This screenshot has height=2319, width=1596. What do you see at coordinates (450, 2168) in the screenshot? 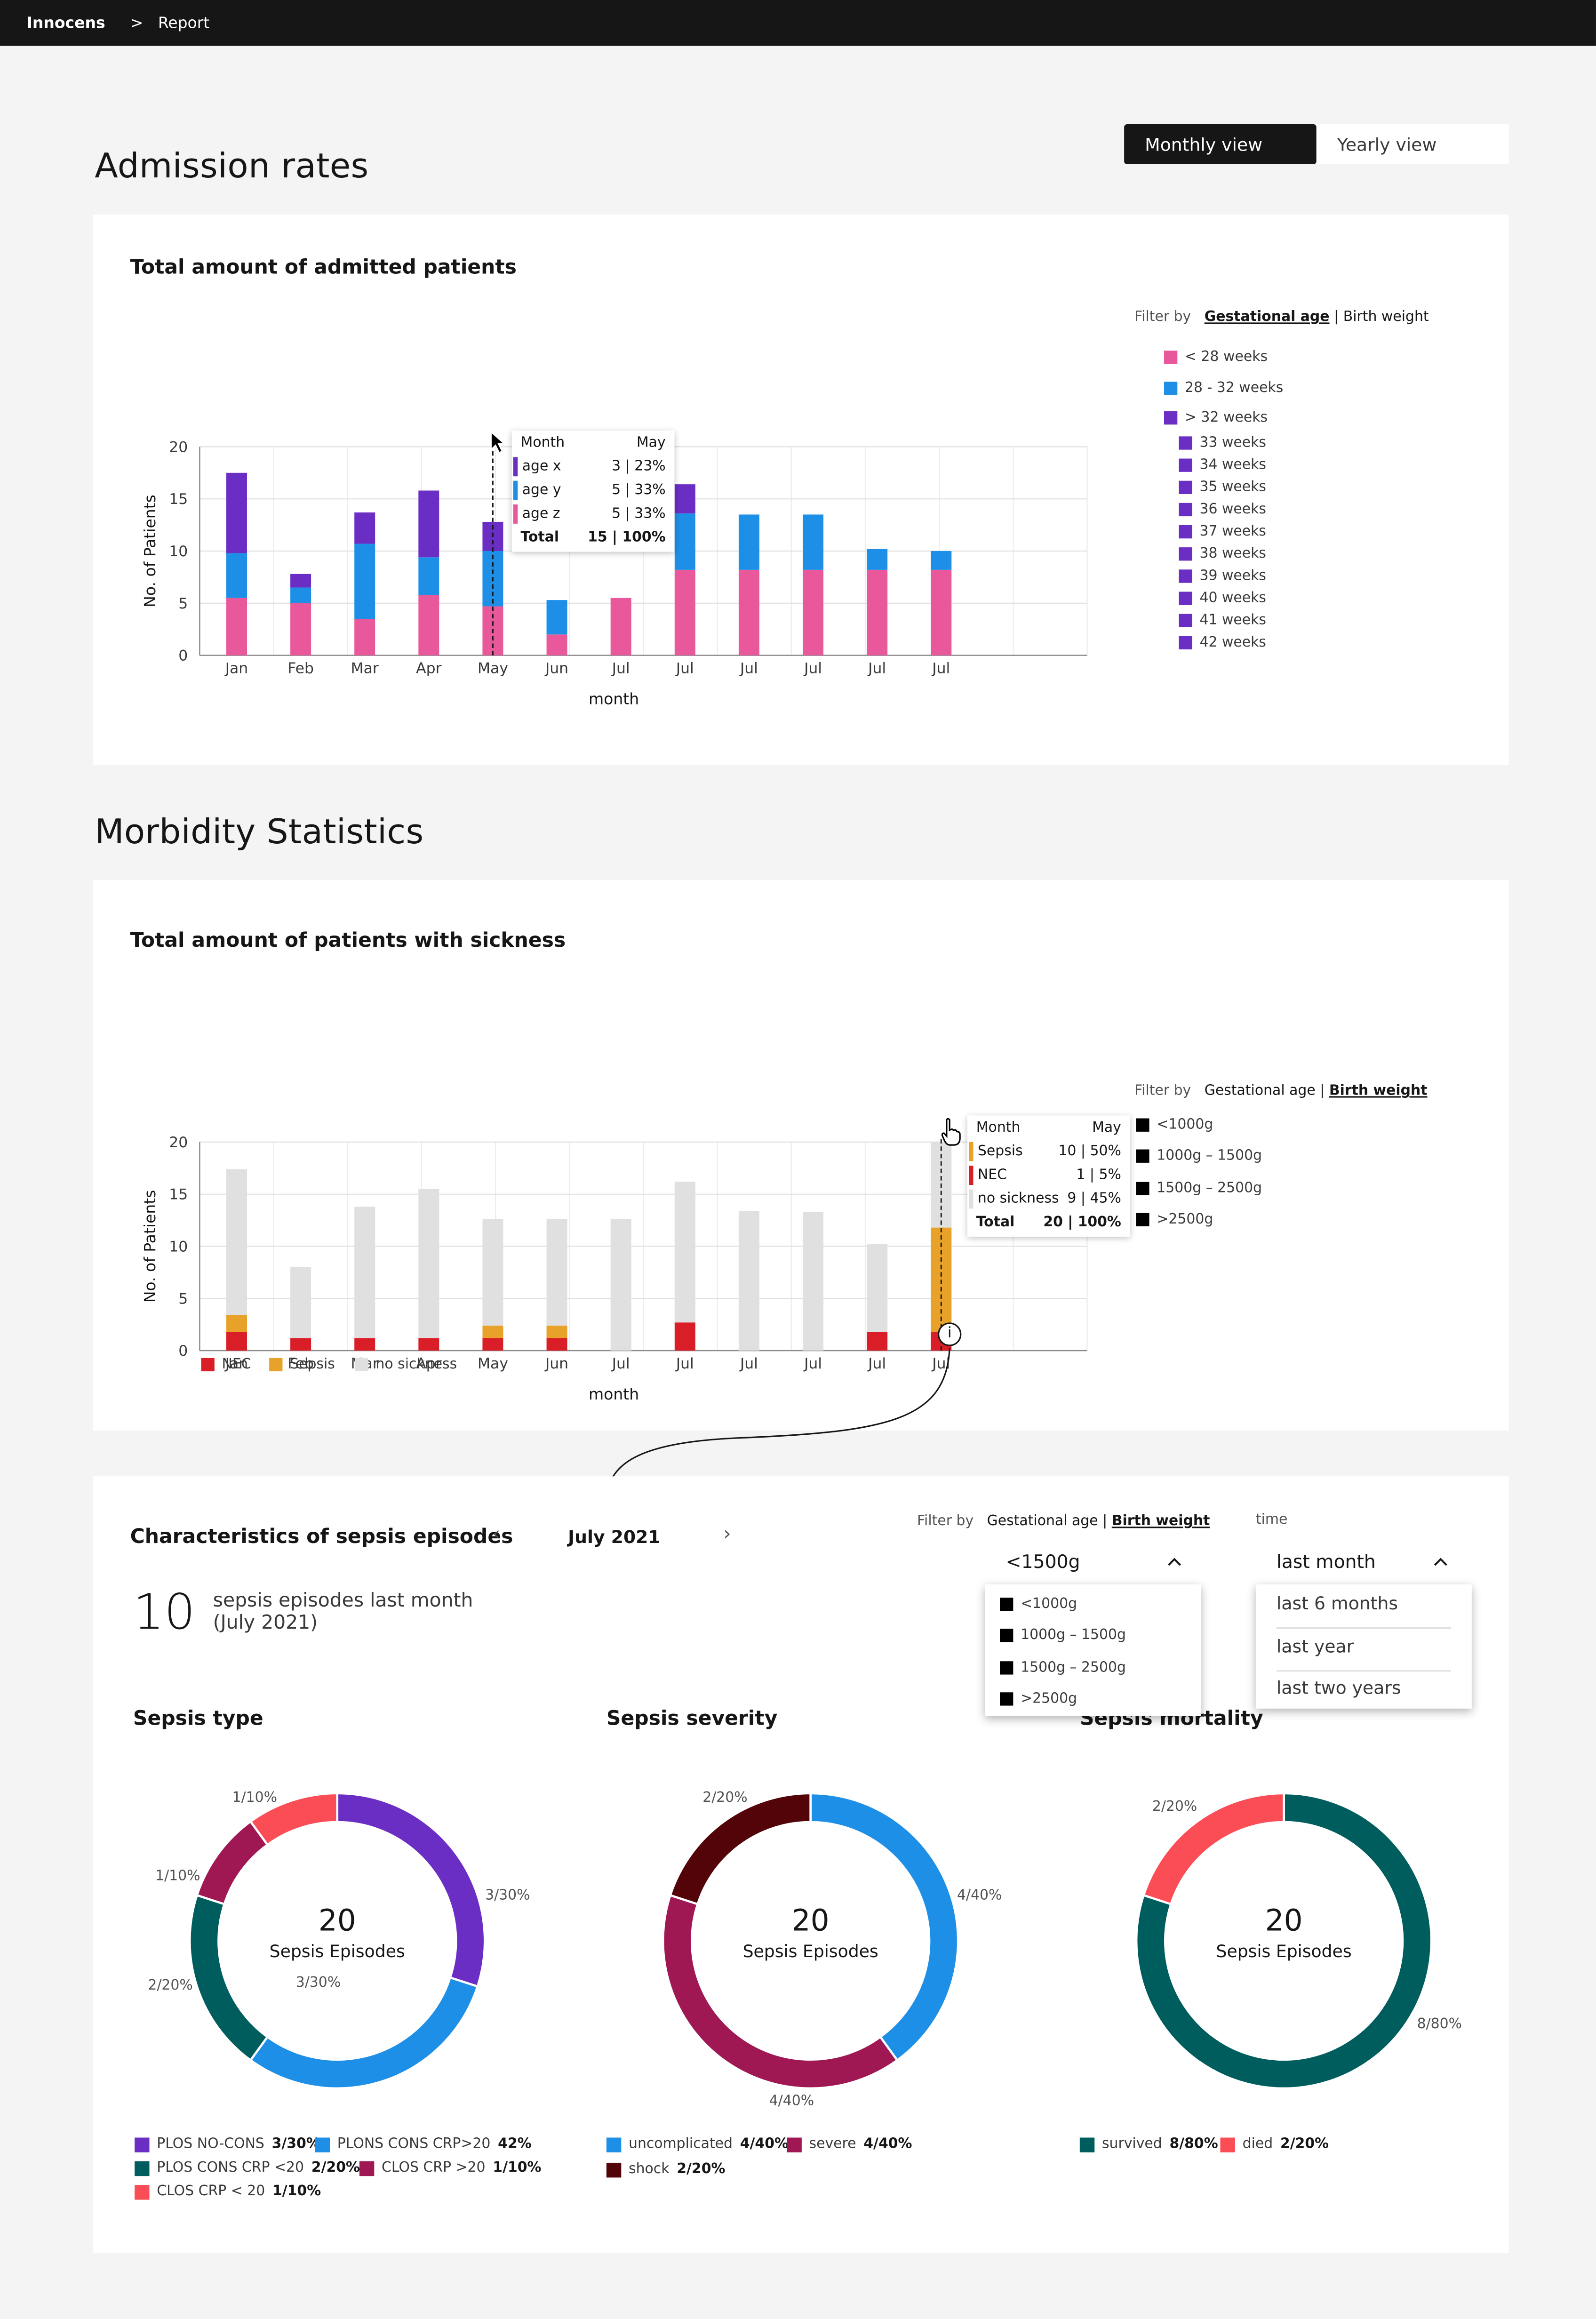
I see `donut-legend-item: CLOS CRP >20 1/10%` at bounding box center [450, 2168].